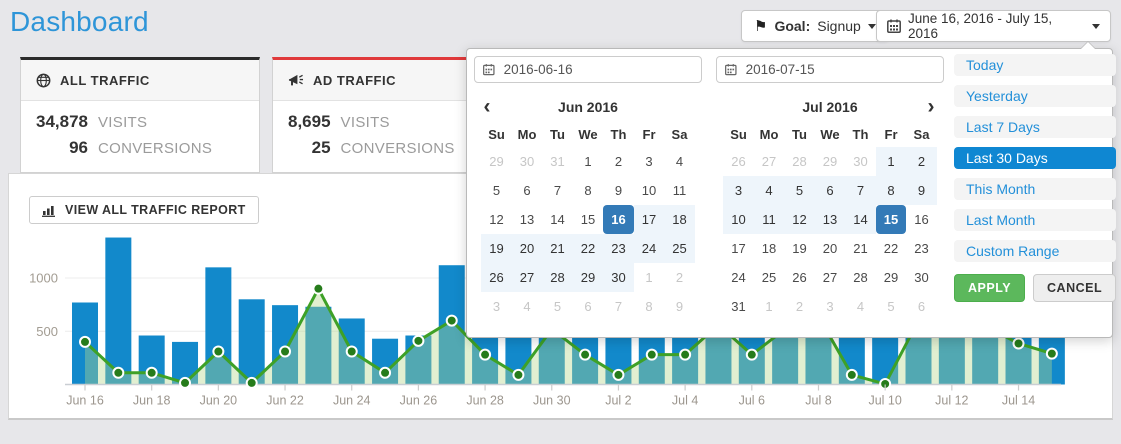  What do you see at coordinates (588, 219) in the screenshot?
I see `day-cell: 15` at bounding box center [588, 219].